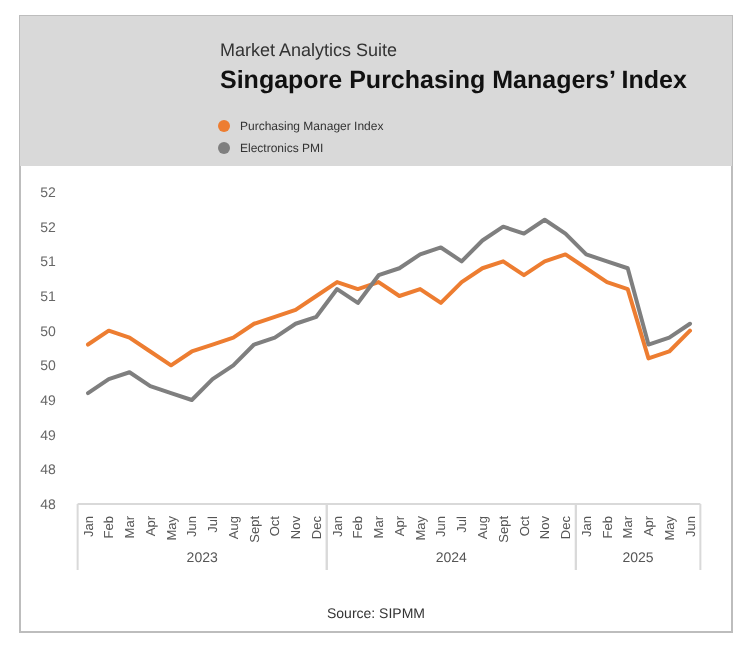  I want to click on line-series, so click(389, 310).